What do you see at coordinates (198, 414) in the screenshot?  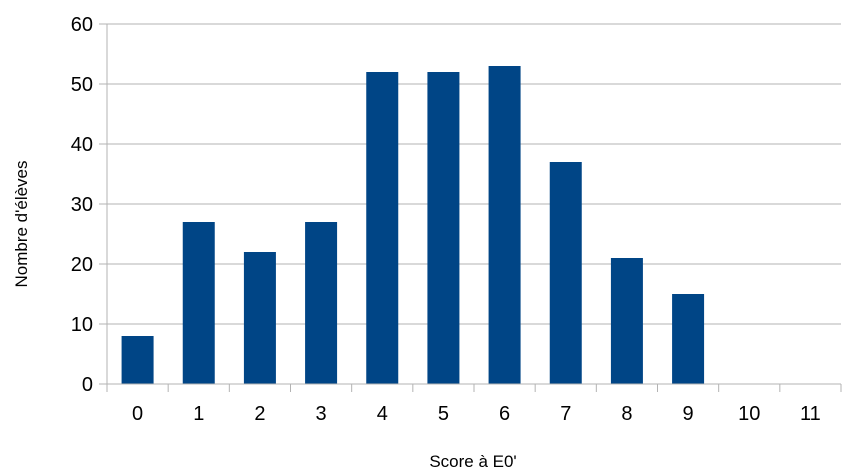 I see `x-tick-label-1: 1` at bounding box center [198, 414].